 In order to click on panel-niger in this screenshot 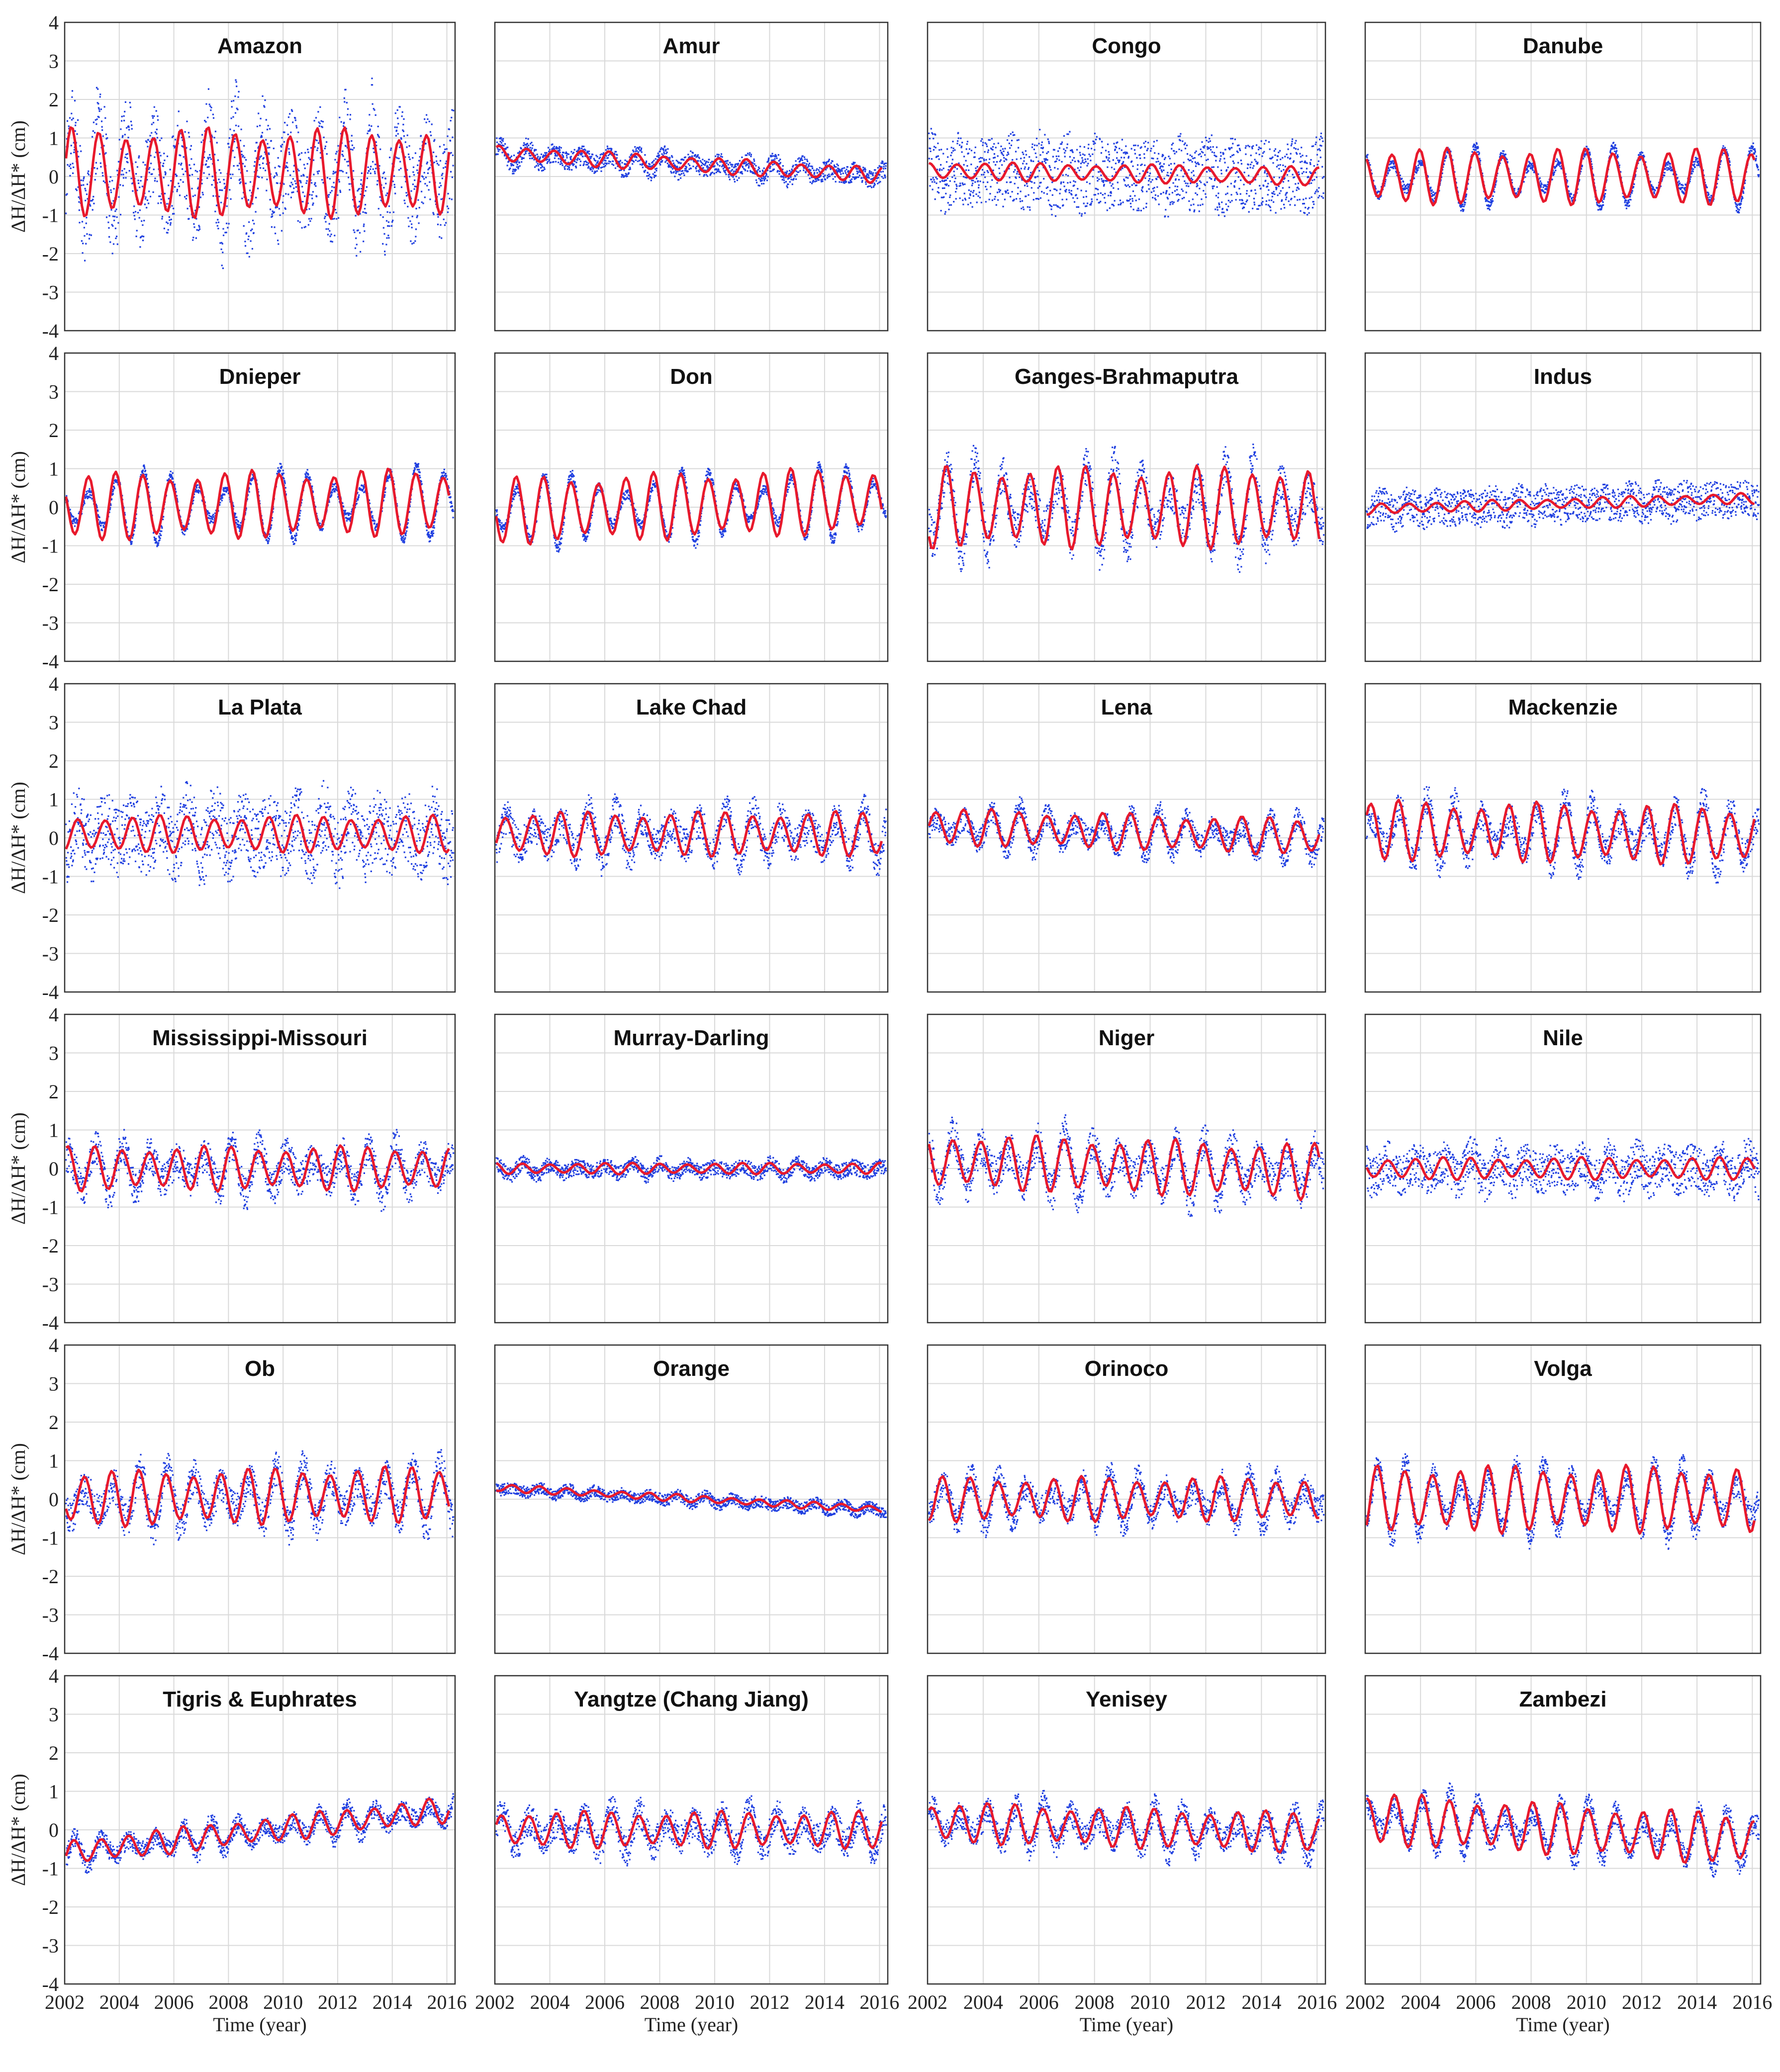, I will do `click(1126, 1168)`.